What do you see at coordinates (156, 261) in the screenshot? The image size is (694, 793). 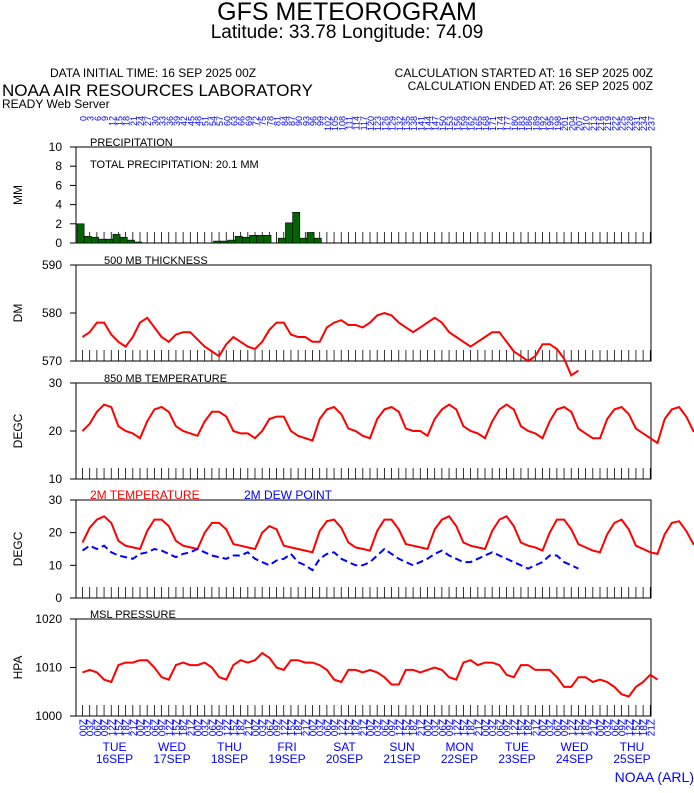 I see `panel-label: 500 MB THICKNESS` at bounding box center [156, 261].